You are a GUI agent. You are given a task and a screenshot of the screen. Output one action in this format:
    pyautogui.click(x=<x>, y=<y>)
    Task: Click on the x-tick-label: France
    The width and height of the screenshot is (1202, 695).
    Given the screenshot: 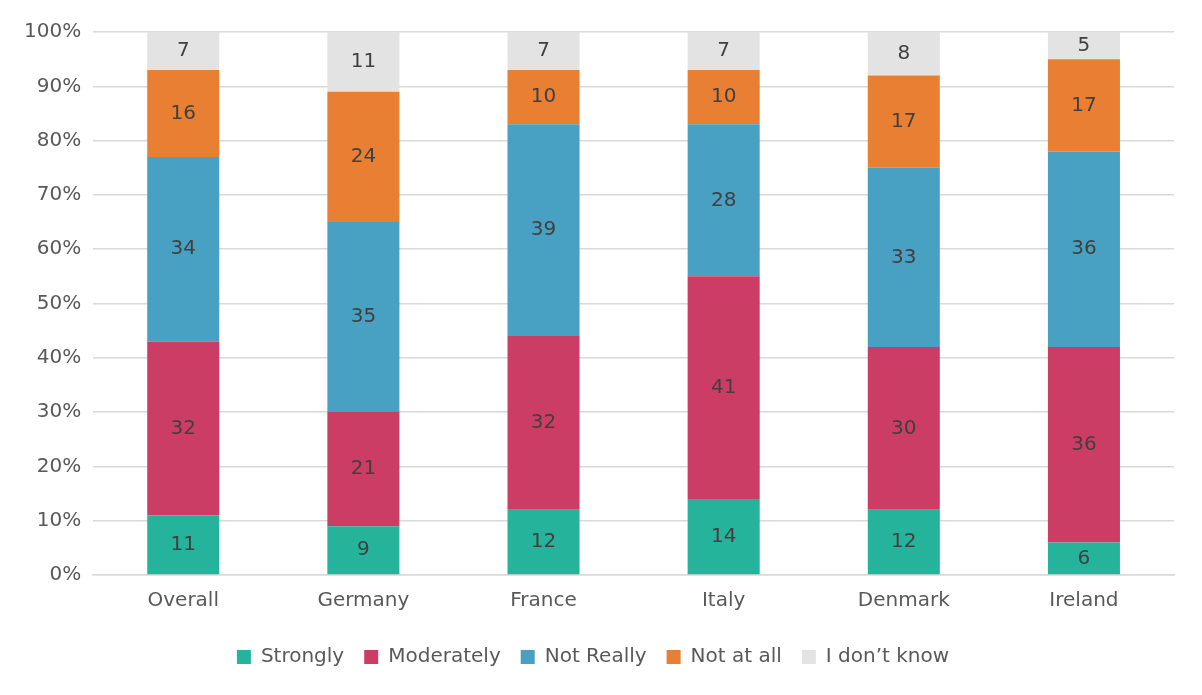 What is the action you would take?
    pyautogui.click(x=543, y=599)
    